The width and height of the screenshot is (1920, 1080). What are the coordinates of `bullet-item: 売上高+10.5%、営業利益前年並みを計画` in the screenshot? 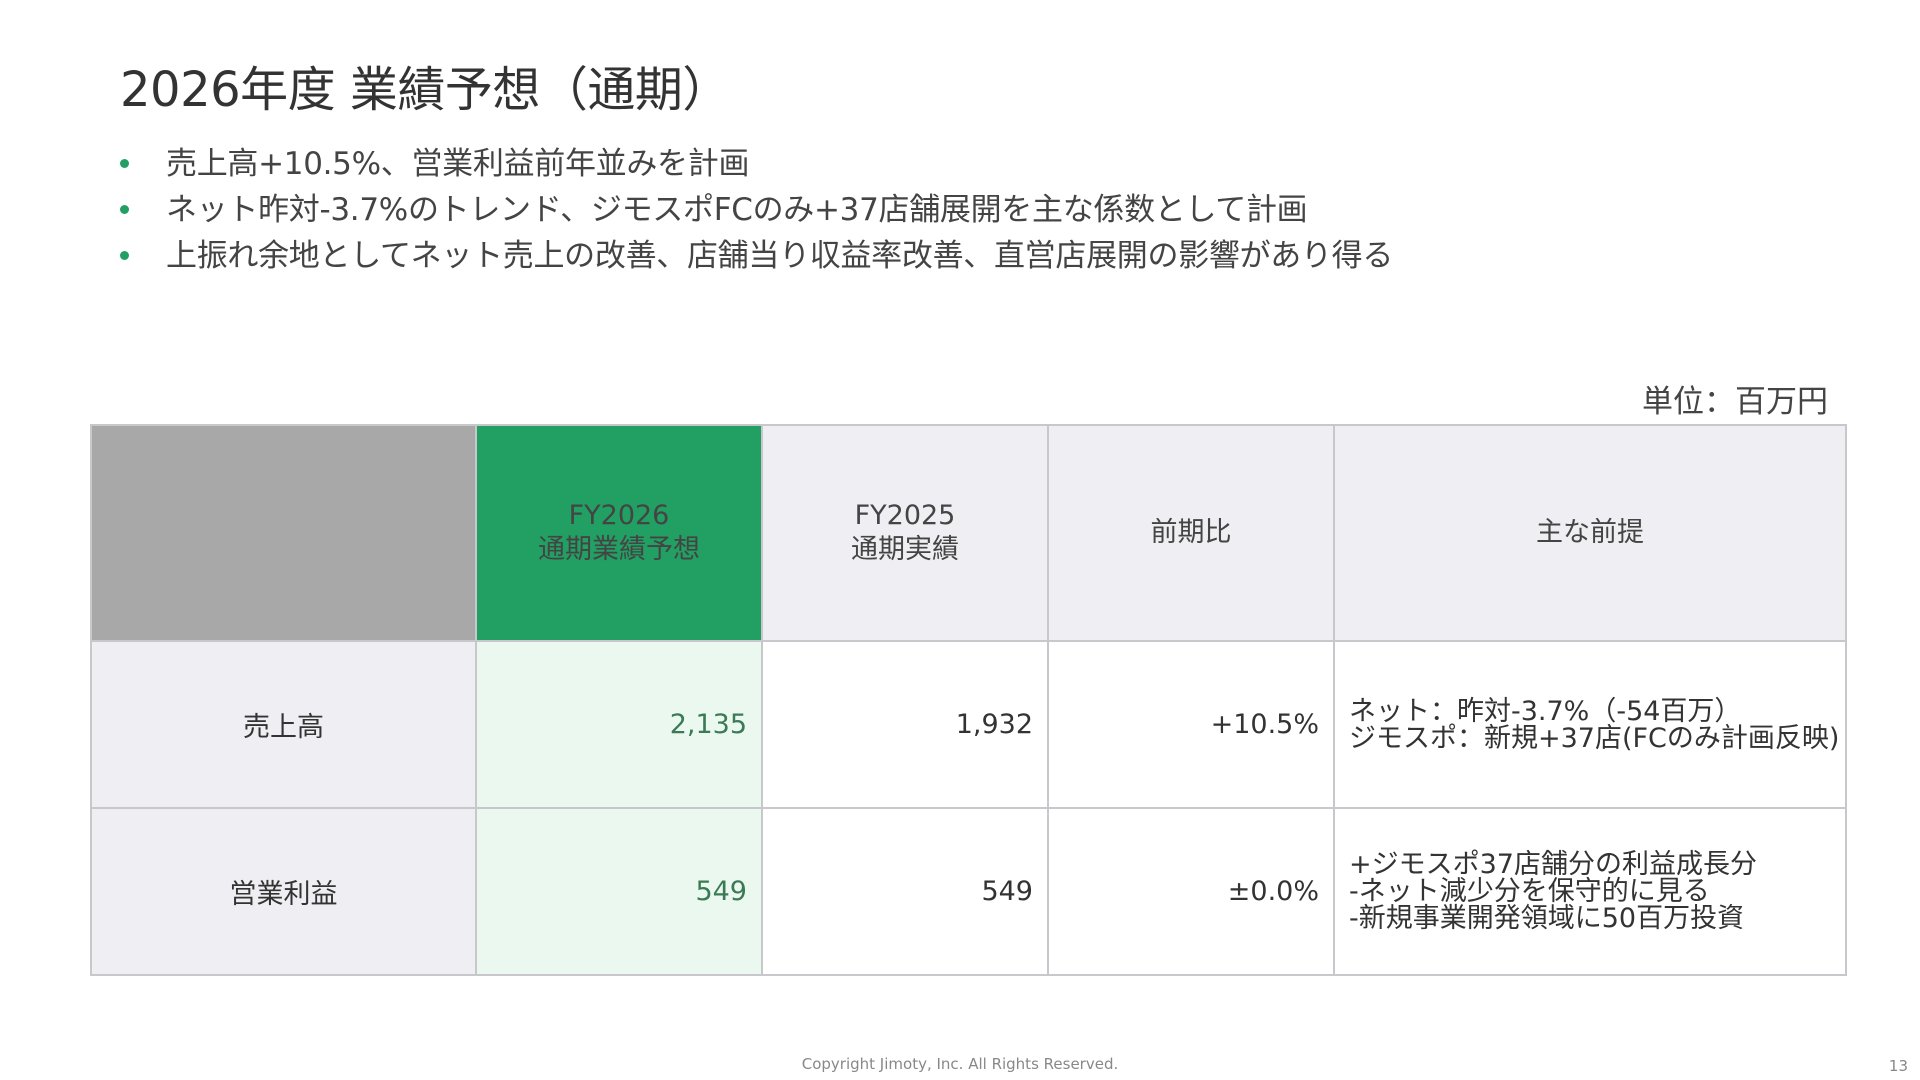 It's located at (756, 164).